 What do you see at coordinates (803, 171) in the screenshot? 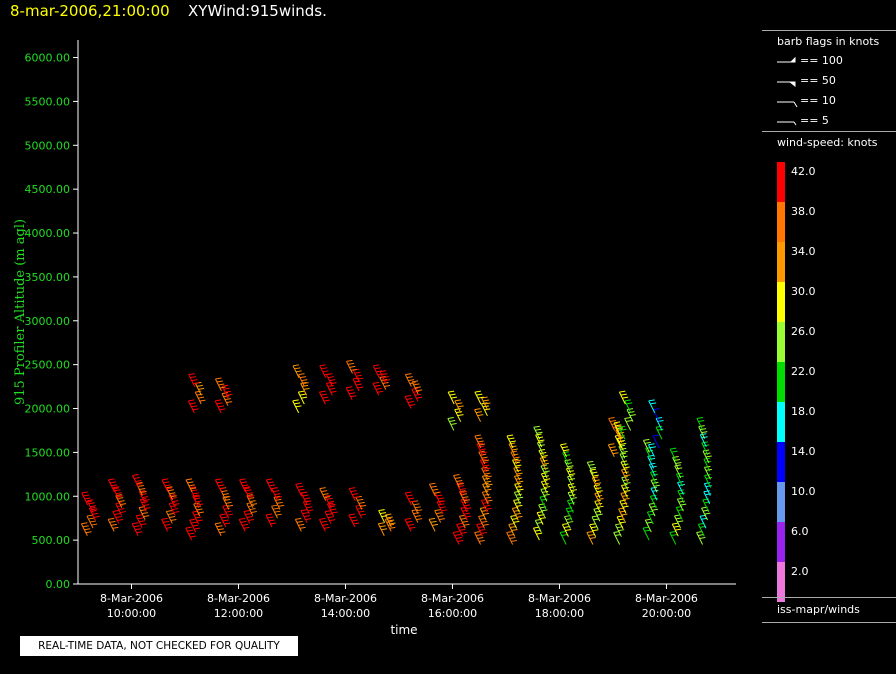
I see `scale-label: 42.0` at bounding box center [803, 171].